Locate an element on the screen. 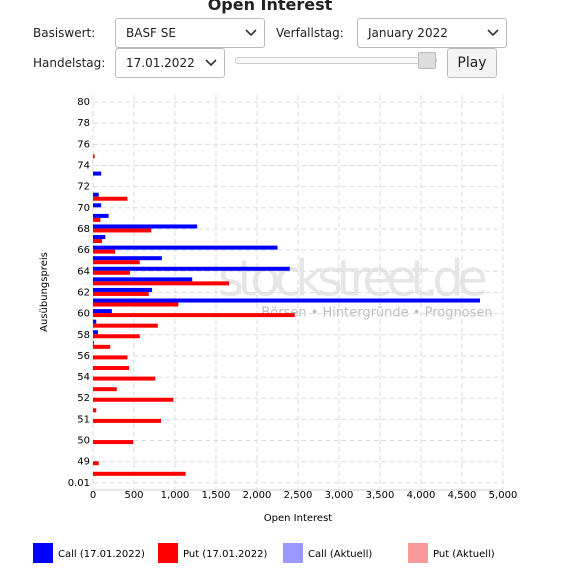 This screenshot has width=563, height=580. y-tick-label: 76 is located at coordinates (83, 144).